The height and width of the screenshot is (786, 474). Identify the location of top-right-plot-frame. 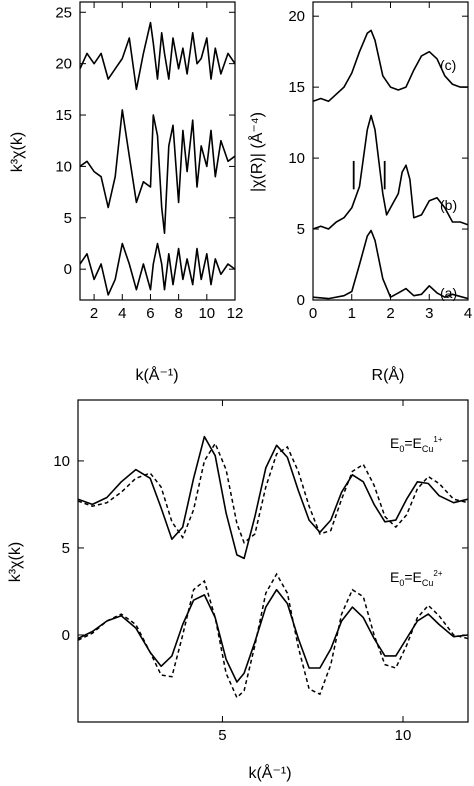
(390, 151).